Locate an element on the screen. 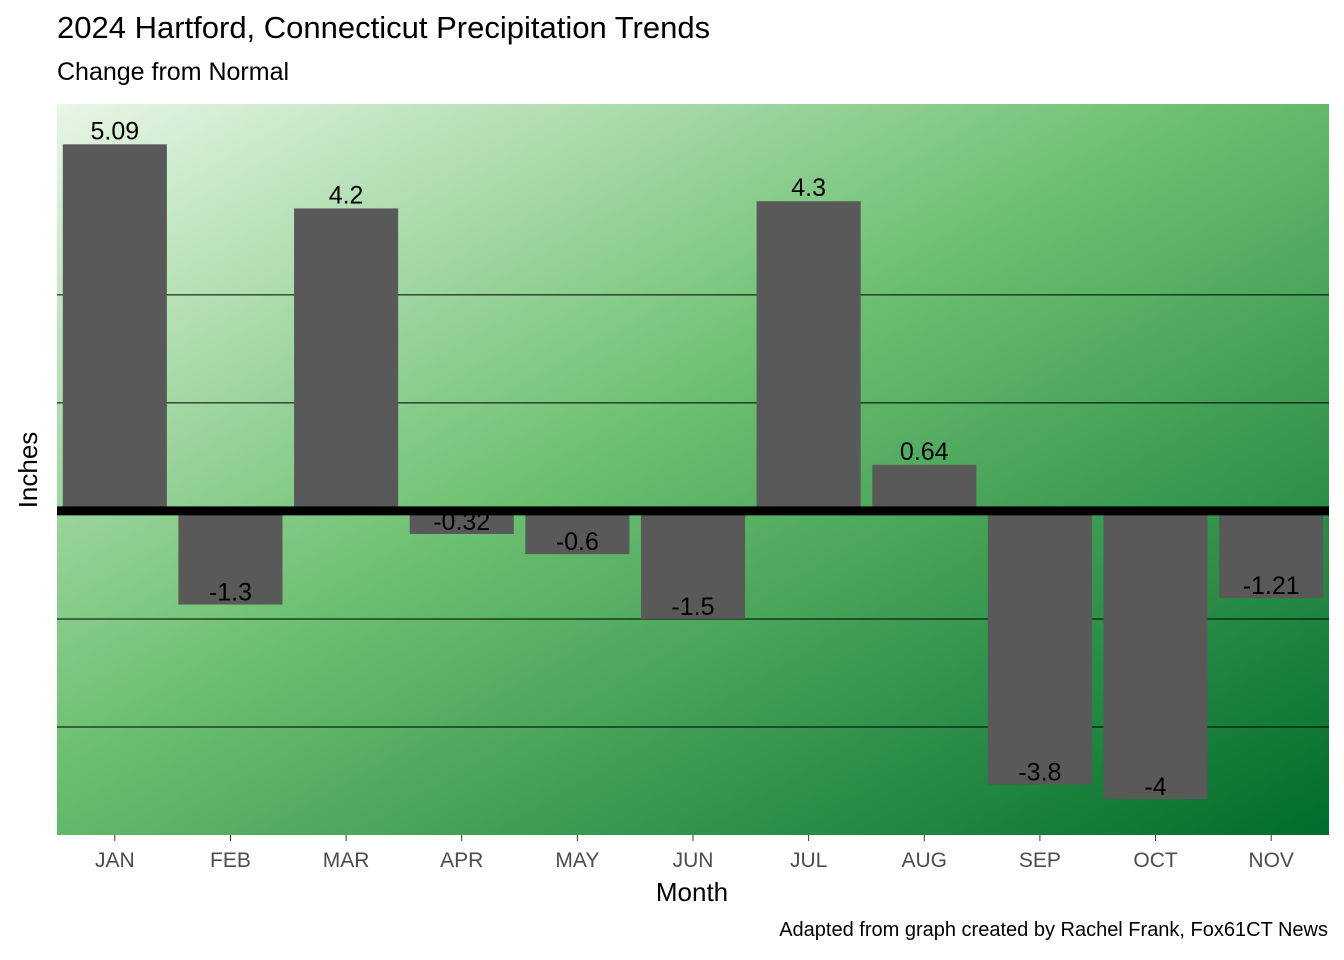  data-label-feb: -1.3 is located at coordinates (230, 593).